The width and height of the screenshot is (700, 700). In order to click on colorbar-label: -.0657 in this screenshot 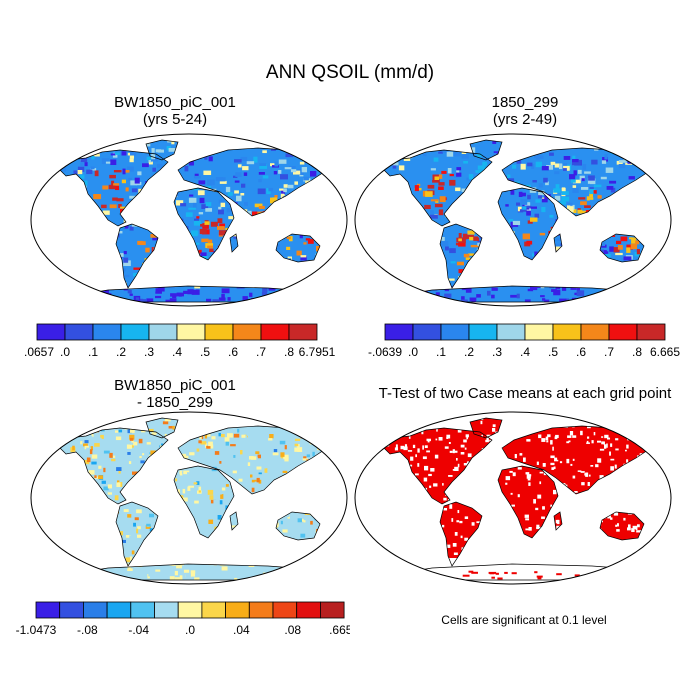, I will do `click(39, 352)`.